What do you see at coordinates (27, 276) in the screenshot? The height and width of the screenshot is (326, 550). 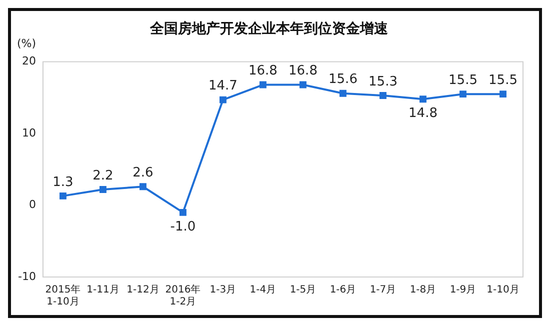 I see `y-tick-label: -10` at bounding box center [27, 276].